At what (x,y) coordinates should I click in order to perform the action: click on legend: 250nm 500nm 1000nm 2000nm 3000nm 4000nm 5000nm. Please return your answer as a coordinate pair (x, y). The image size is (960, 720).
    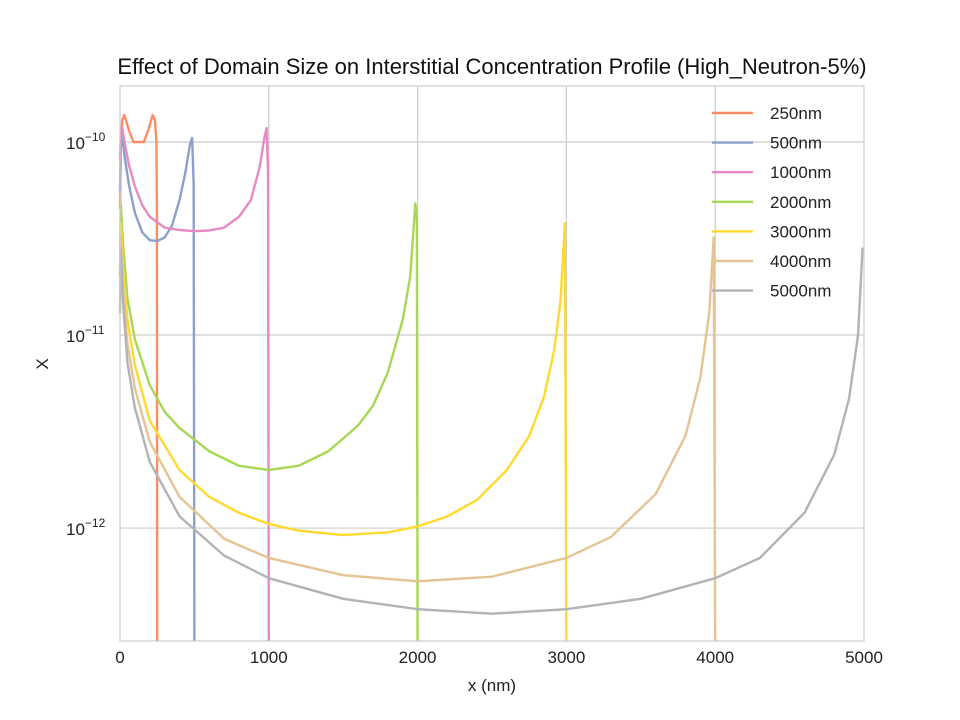
    Looking at the image, I should click on (771, 202).